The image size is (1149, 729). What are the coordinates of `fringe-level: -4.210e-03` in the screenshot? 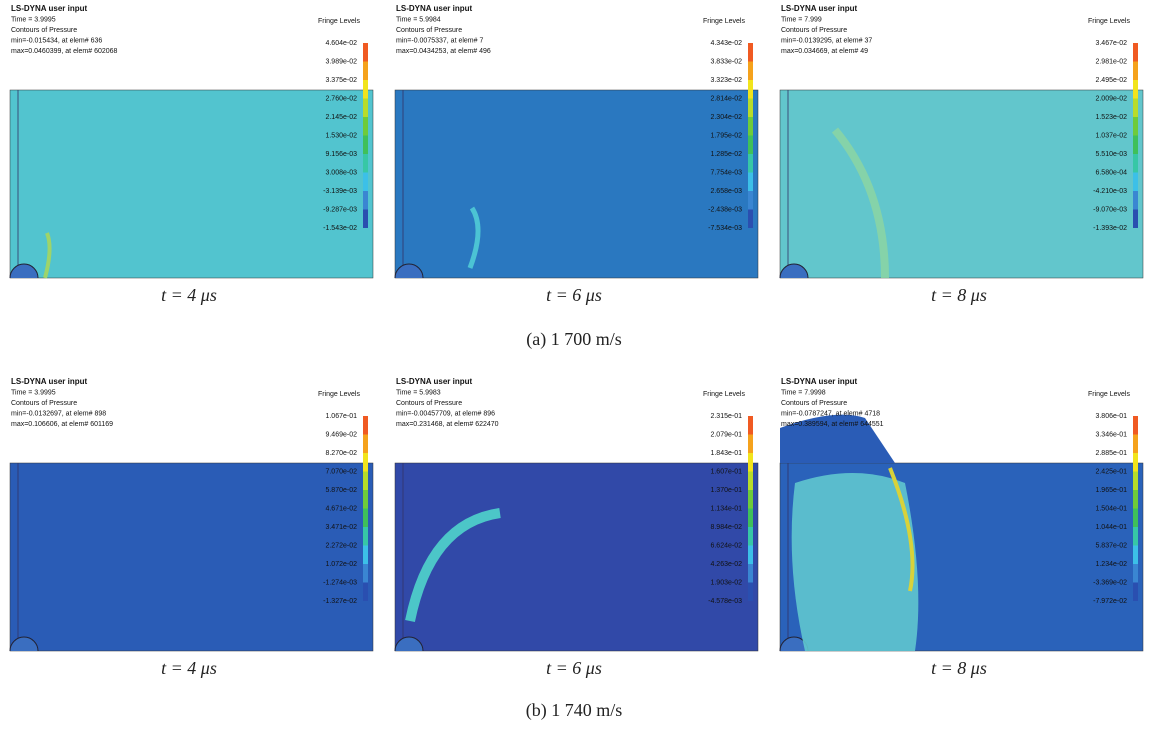 It's located at (1110, 191).